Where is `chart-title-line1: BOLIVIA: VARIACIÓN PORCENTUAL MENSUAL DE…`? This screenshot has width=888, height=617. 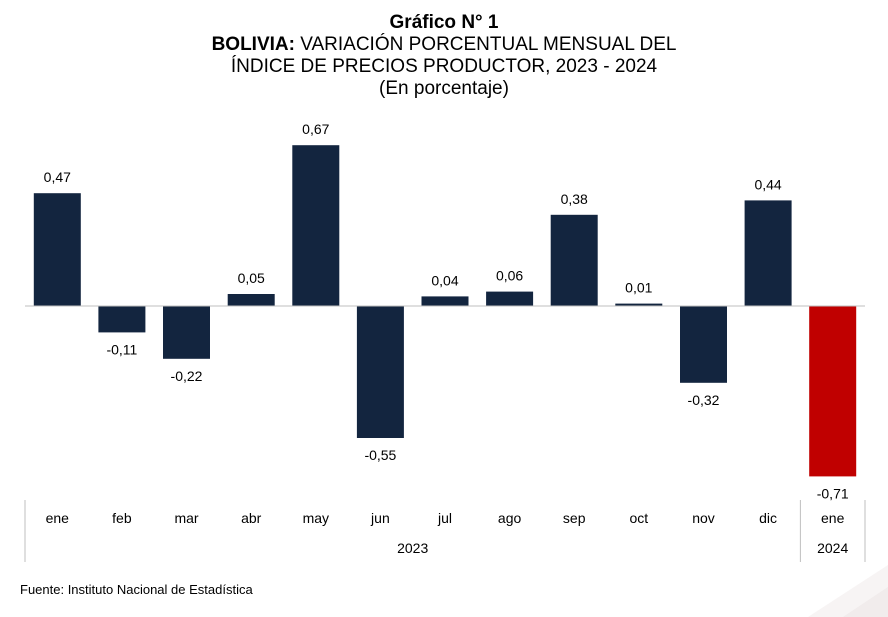 chart-title-line1: BOLIVIA: VARIACIÓN PORCENTUAL MENSUAL DE… is located at coordinates (444, 45).